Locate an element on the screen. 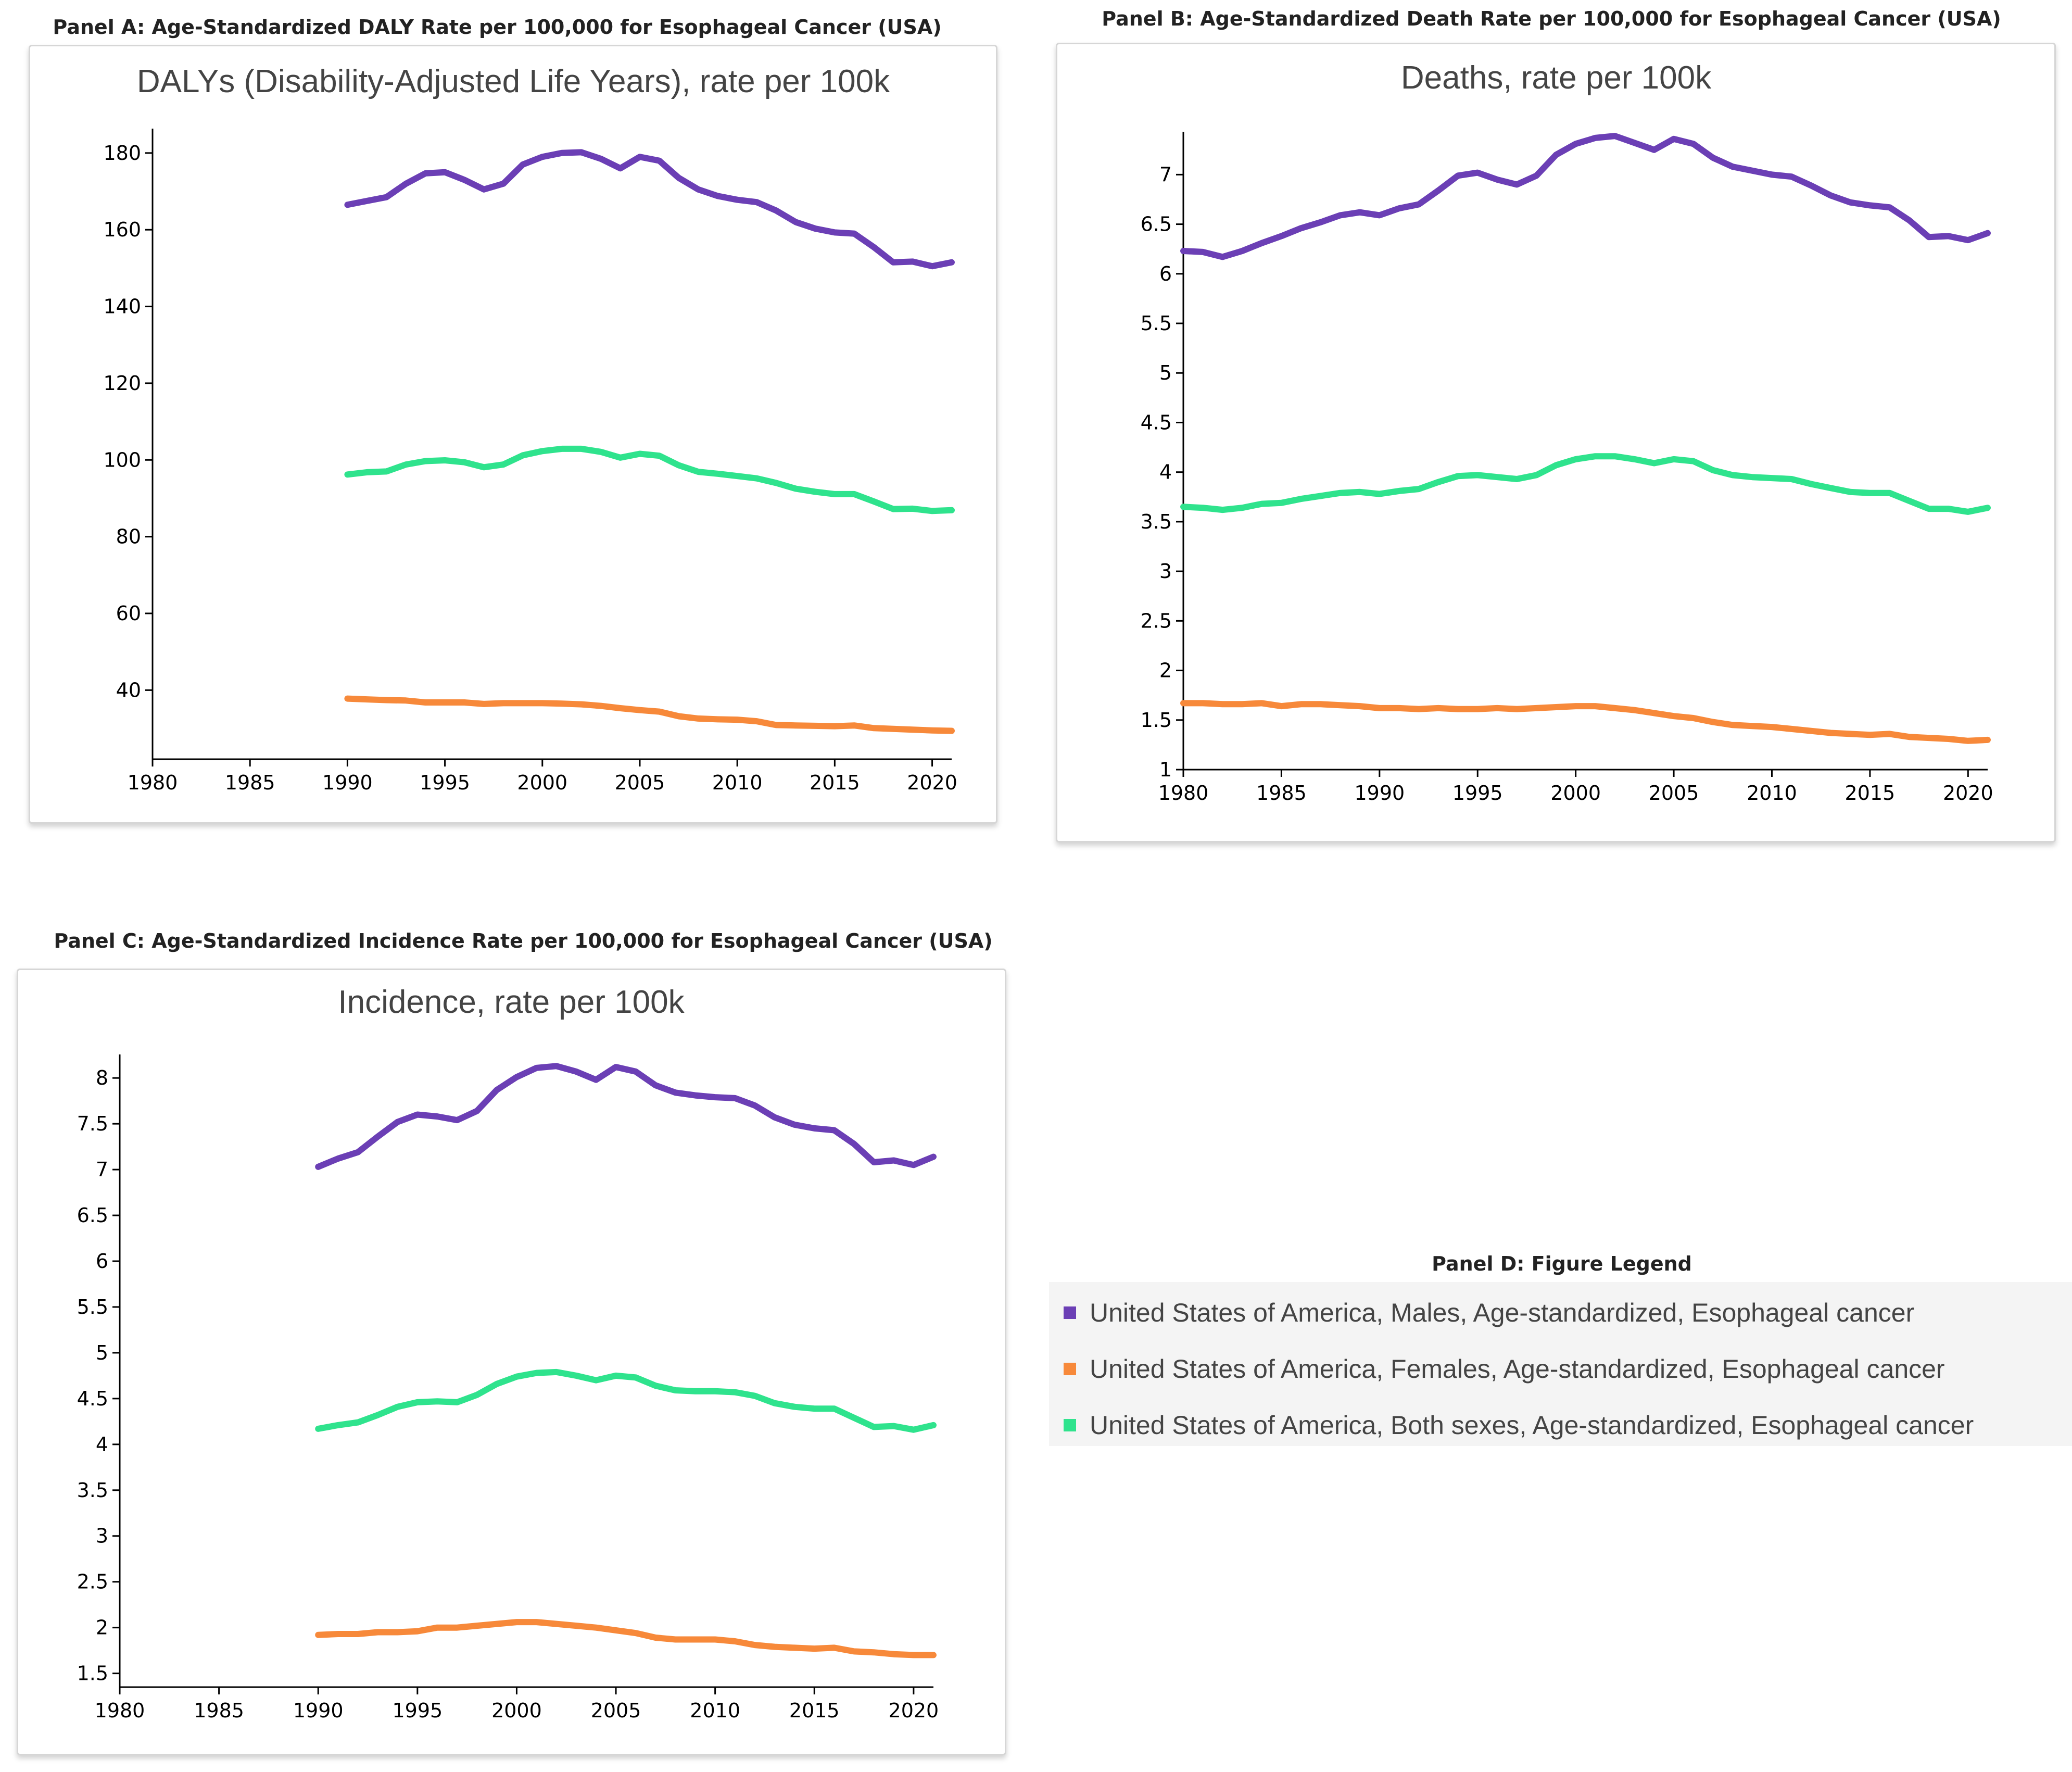  y-tick-label: 8 is located at coordinates (102, 1077).